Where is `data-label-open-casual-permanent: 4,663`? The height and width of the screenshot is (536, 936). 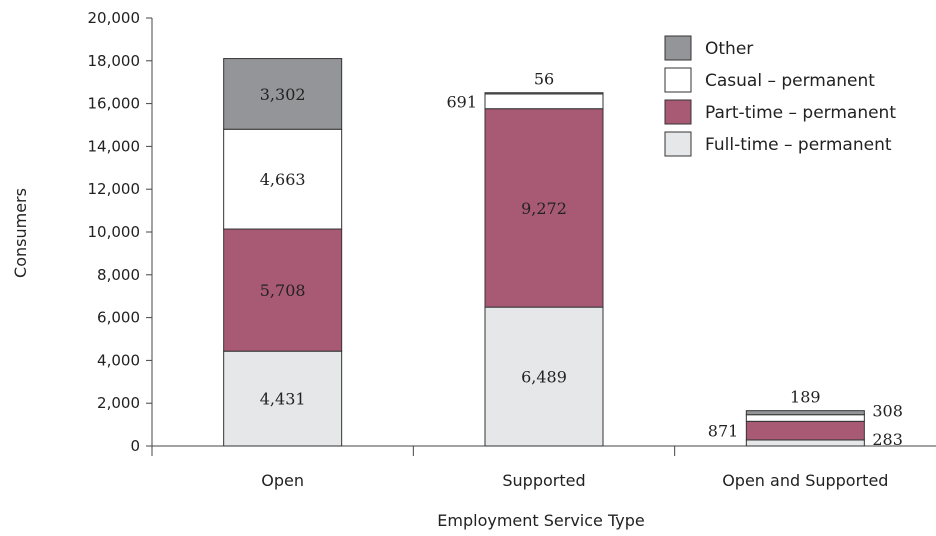
data-label-open-casual-permanent: 4,663 is located at coordinates (283, 179).